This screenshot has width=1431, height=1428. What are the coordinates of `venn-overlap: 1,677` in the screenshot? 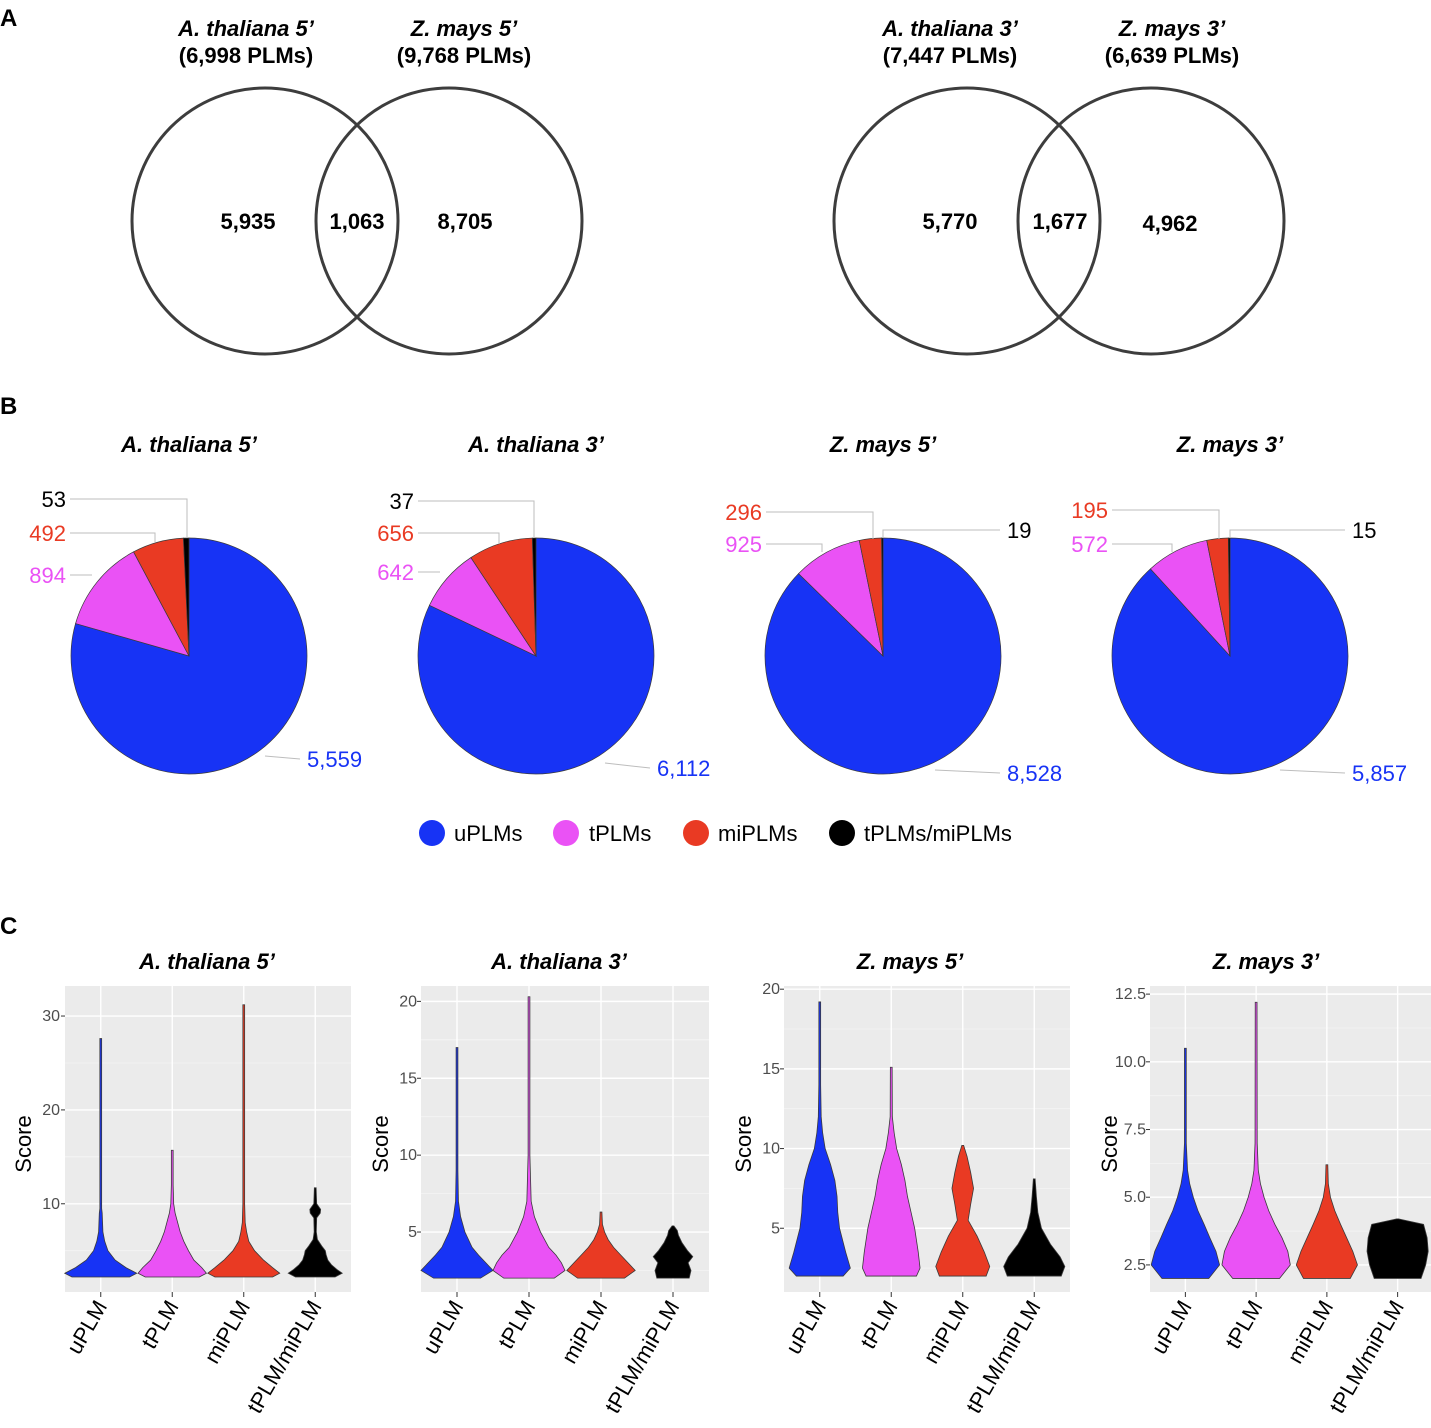 It's located at (1059, 221).